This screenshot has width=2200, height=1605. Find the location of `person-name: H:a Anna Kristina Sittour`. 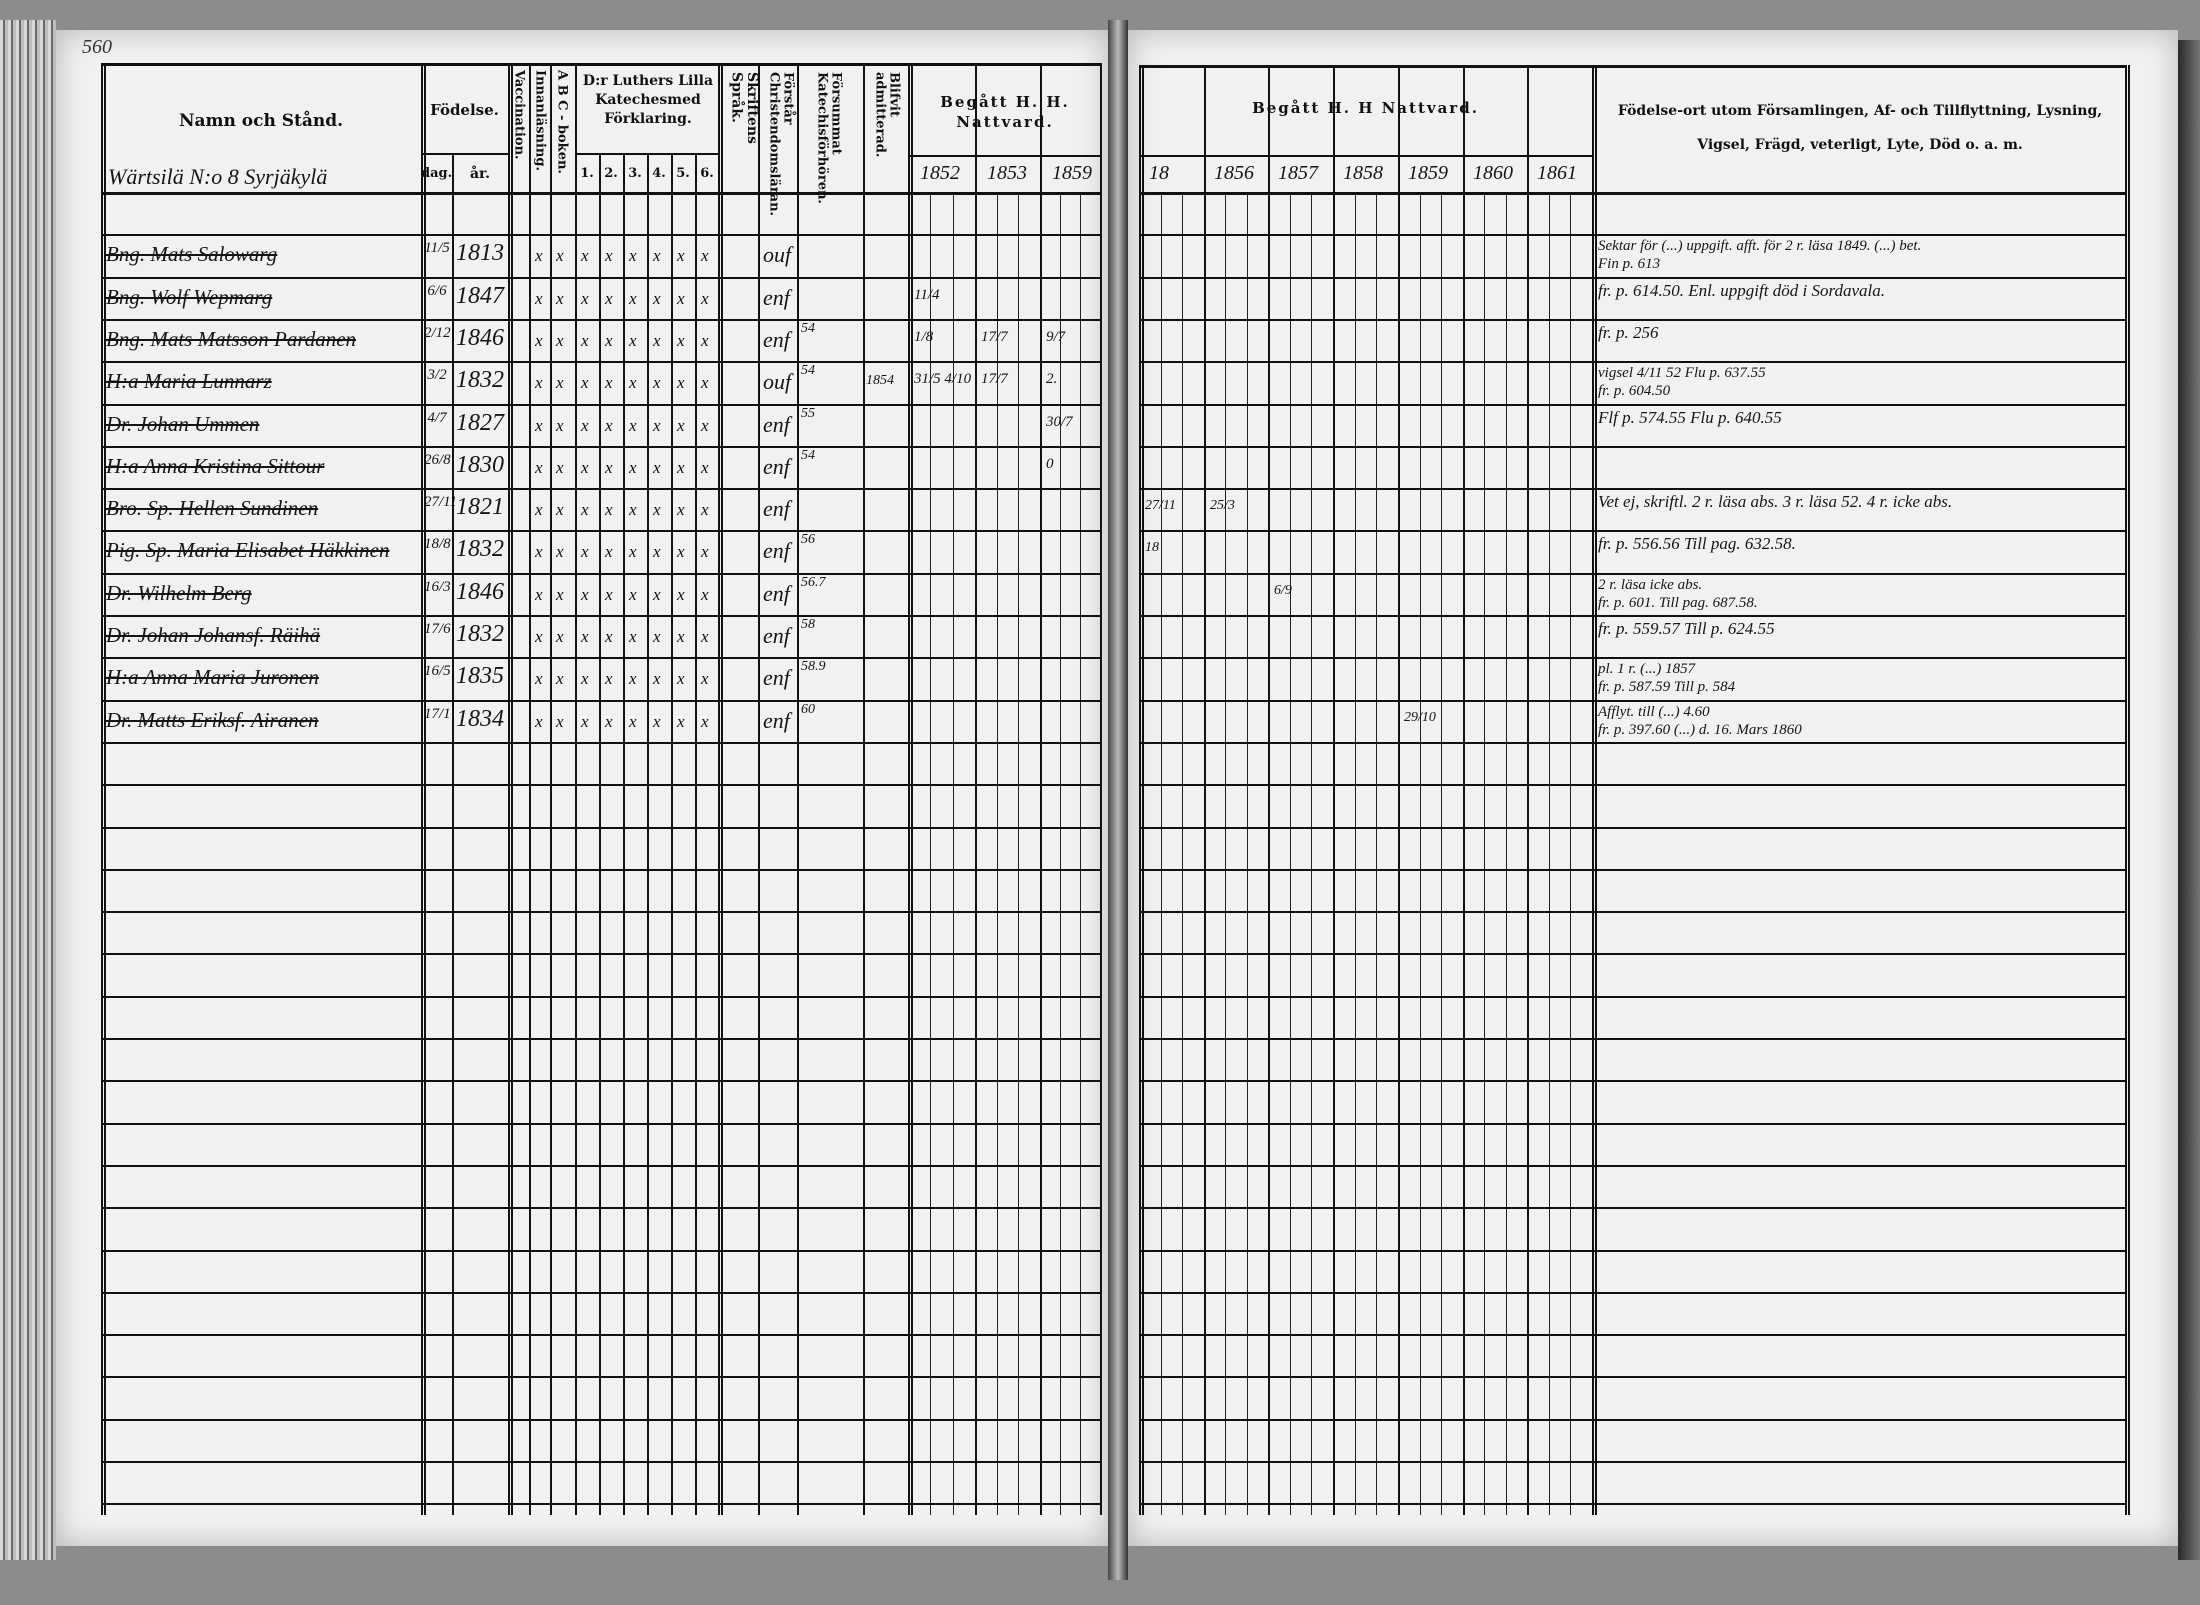

person-name: H:a Anna Kristina Sittour is located at coordinates (215, 465).